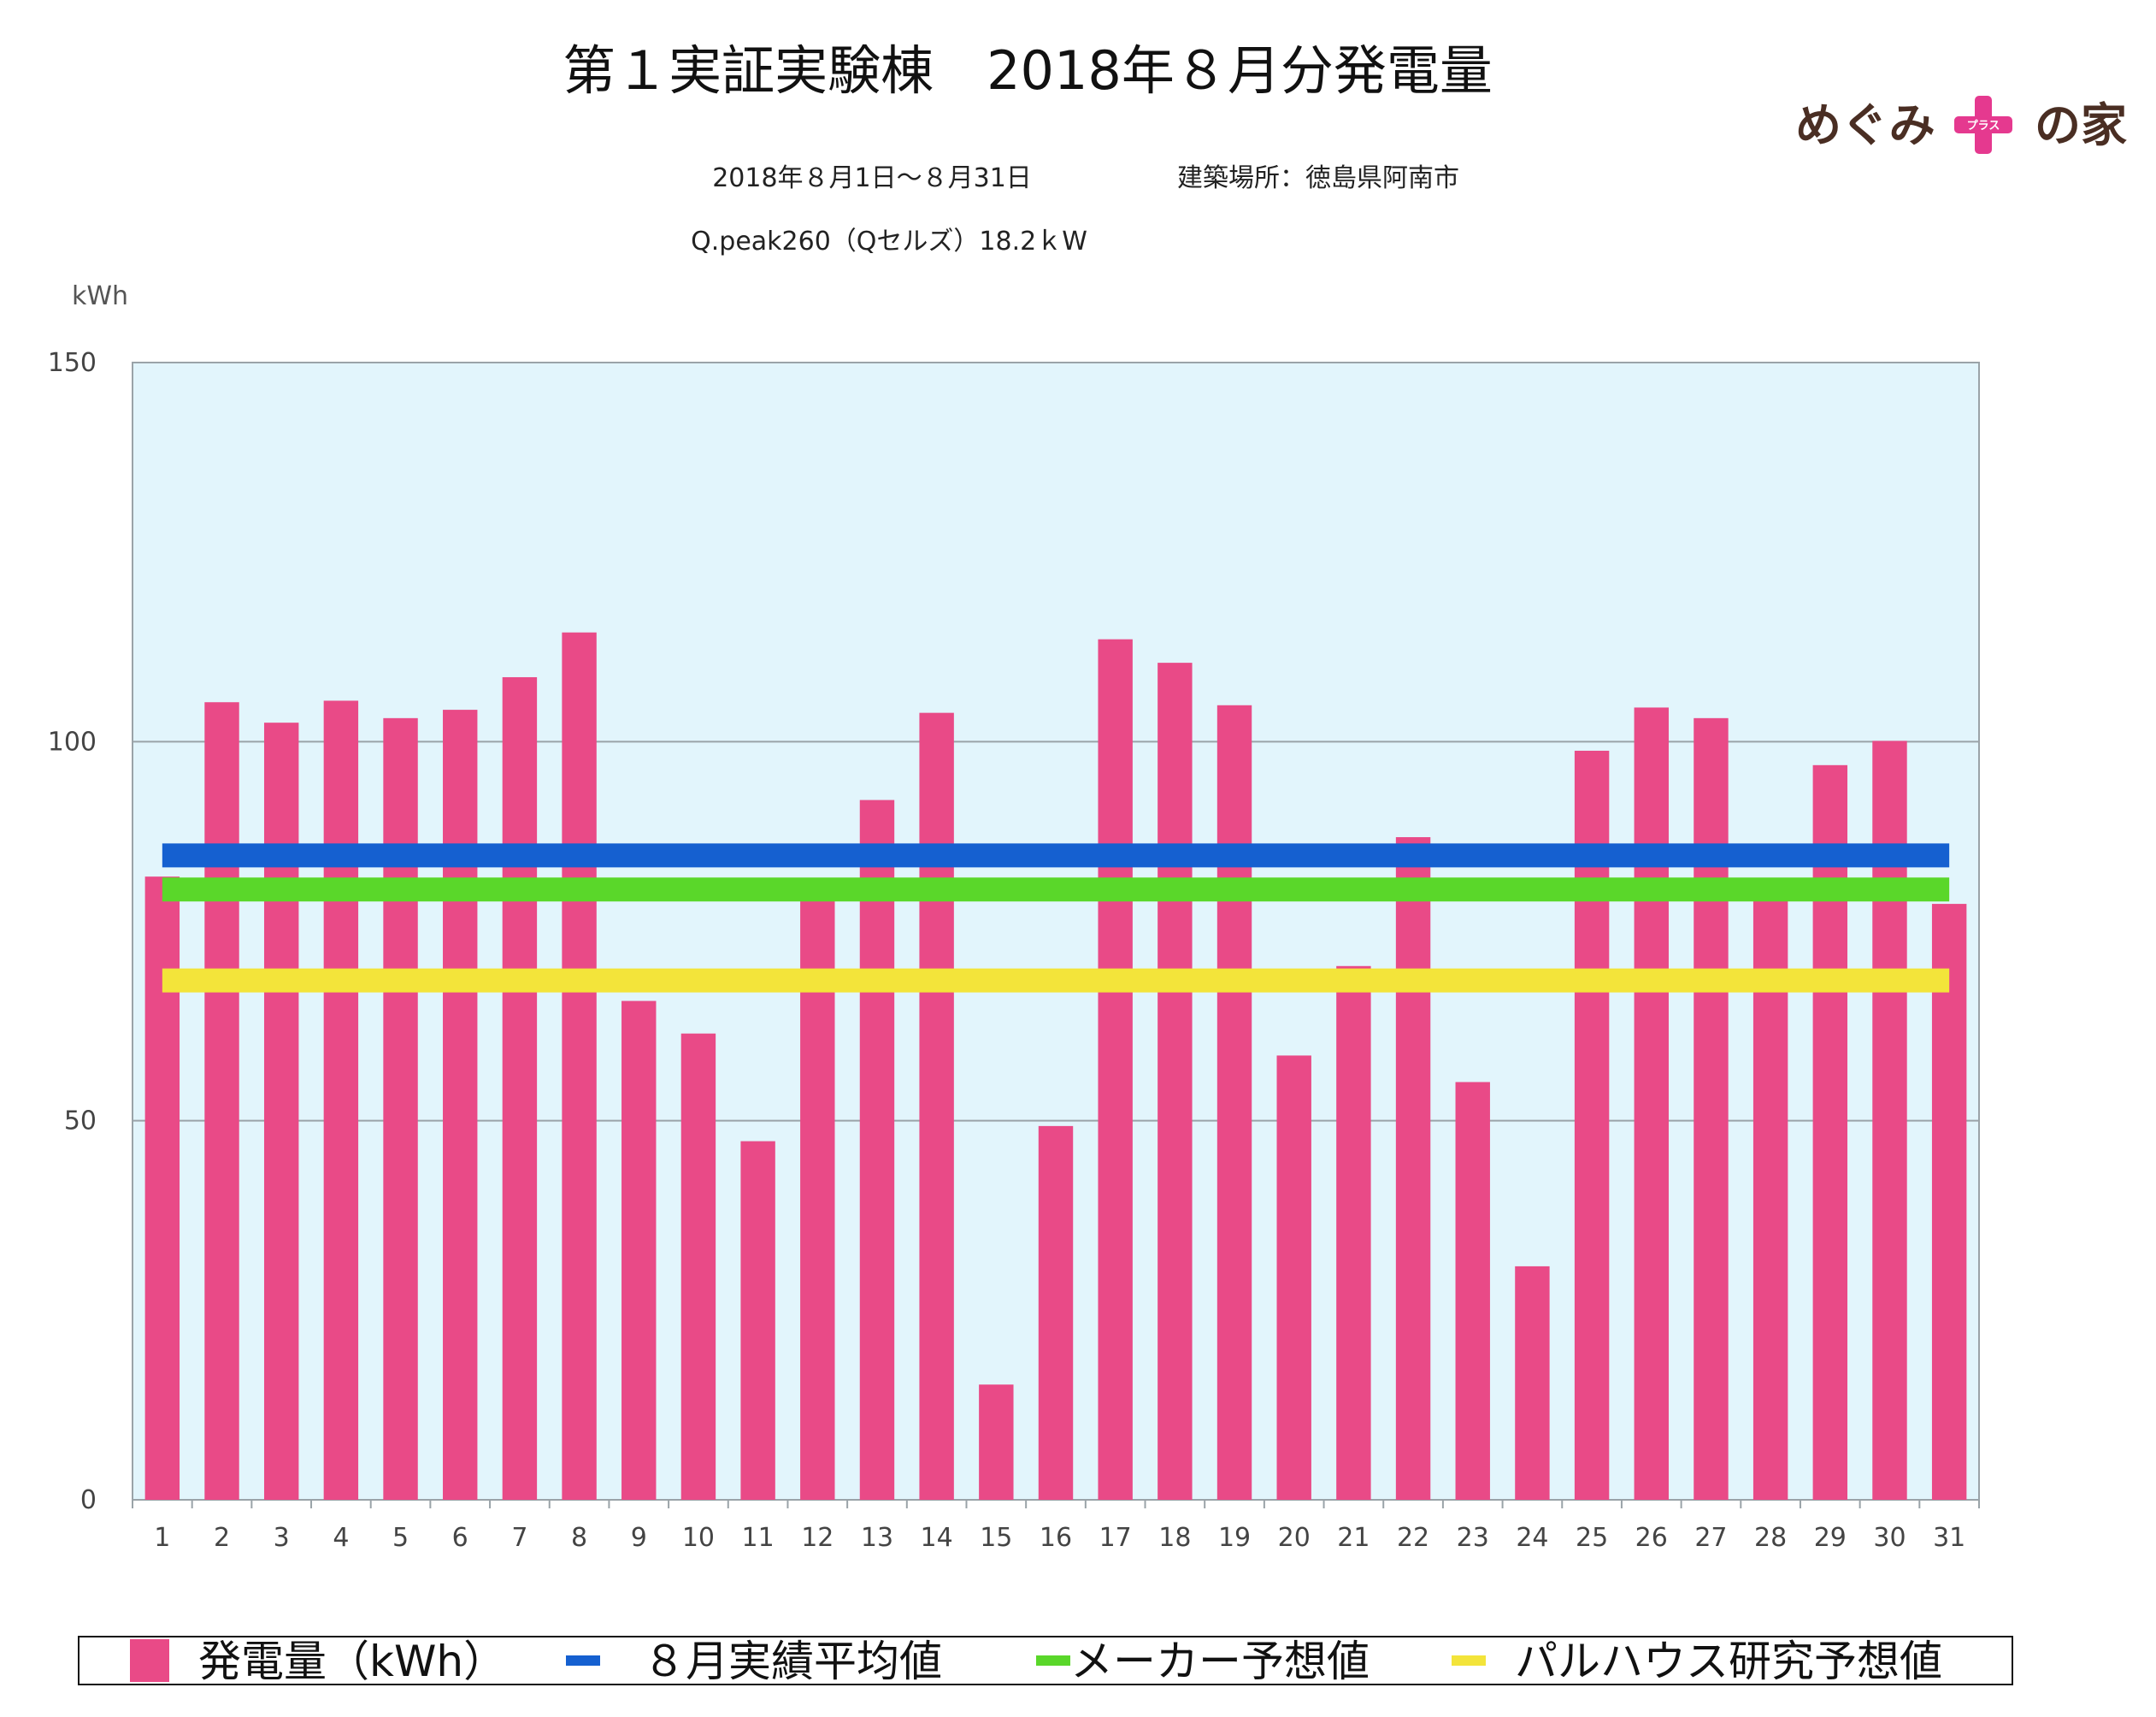  I want to click on y-tick-label: 150, so click(72, 363).